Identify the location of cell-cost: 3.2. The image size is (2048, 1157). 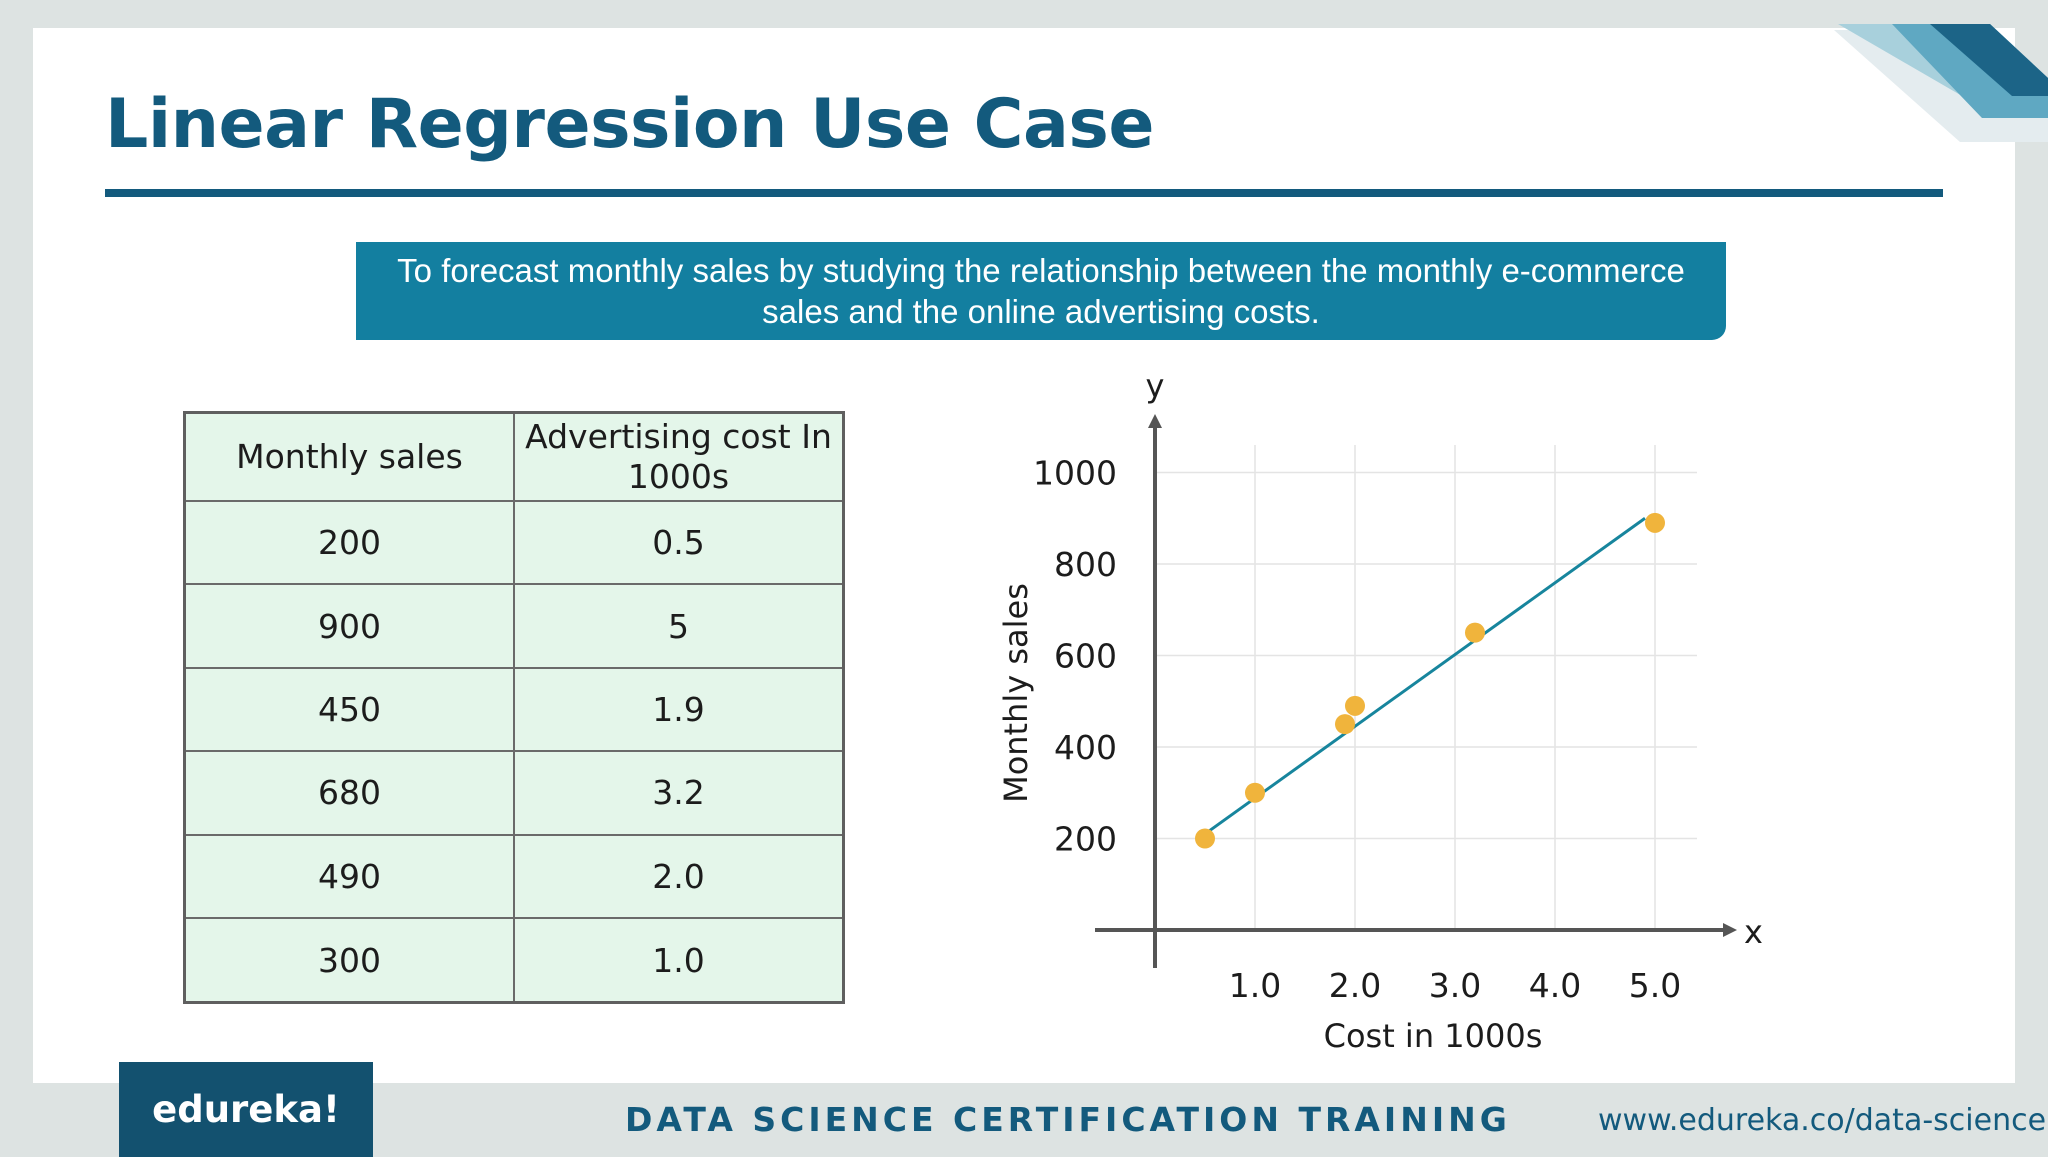
(679, 793).